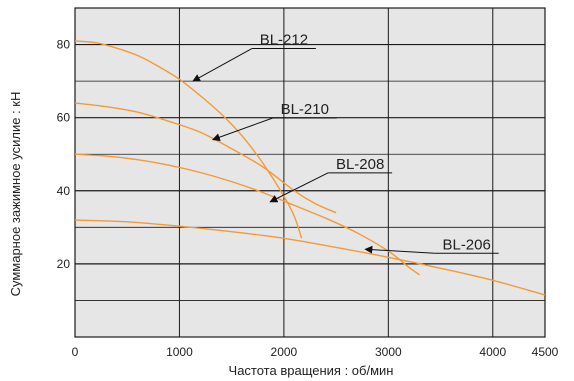  What do you see at coordinates (284, 40) in the screenshot?
I see `series-label-bl-212: BL-212` at bounding box center [284, 40].